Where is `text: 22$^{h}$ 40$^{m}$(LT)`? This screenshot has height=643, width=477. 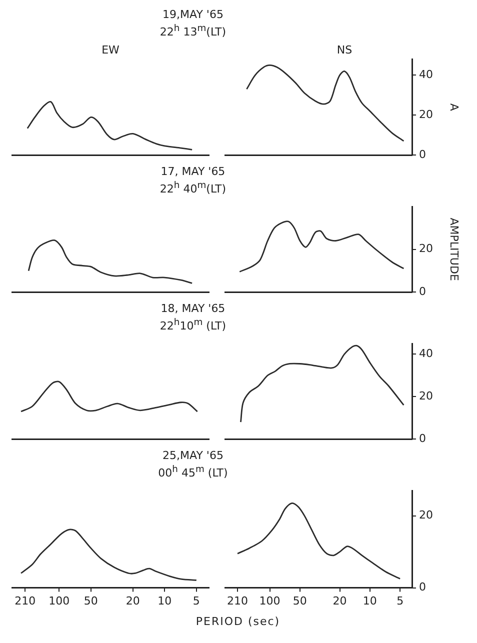 text: 22$^{h}$ 40$^{m}$(LT) is located at coordinates (193, 188).